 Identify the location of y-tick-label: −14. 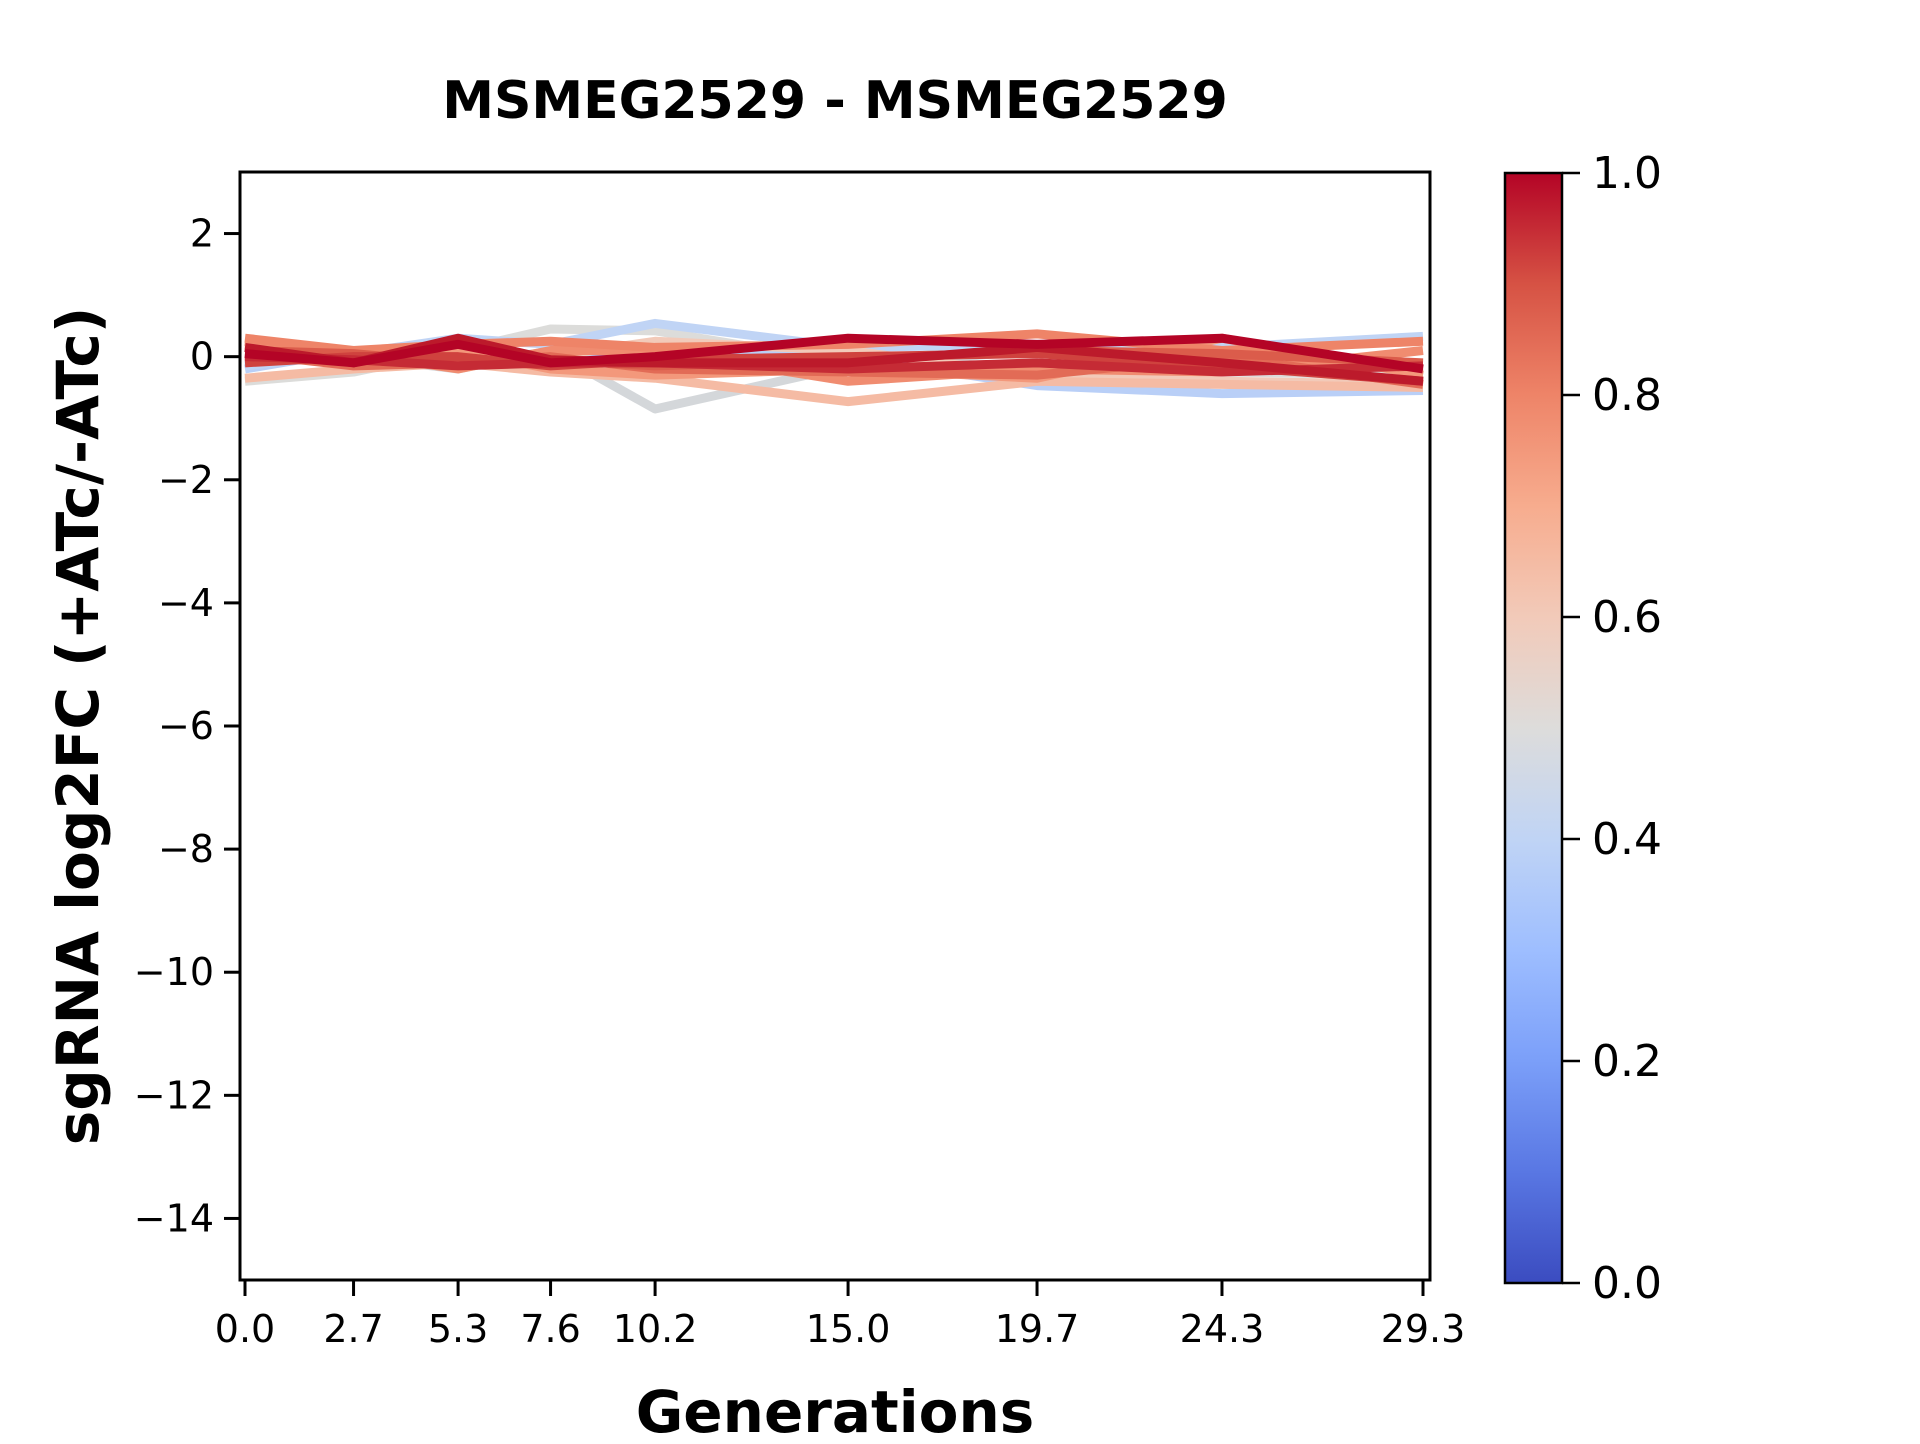
(174, 1218).